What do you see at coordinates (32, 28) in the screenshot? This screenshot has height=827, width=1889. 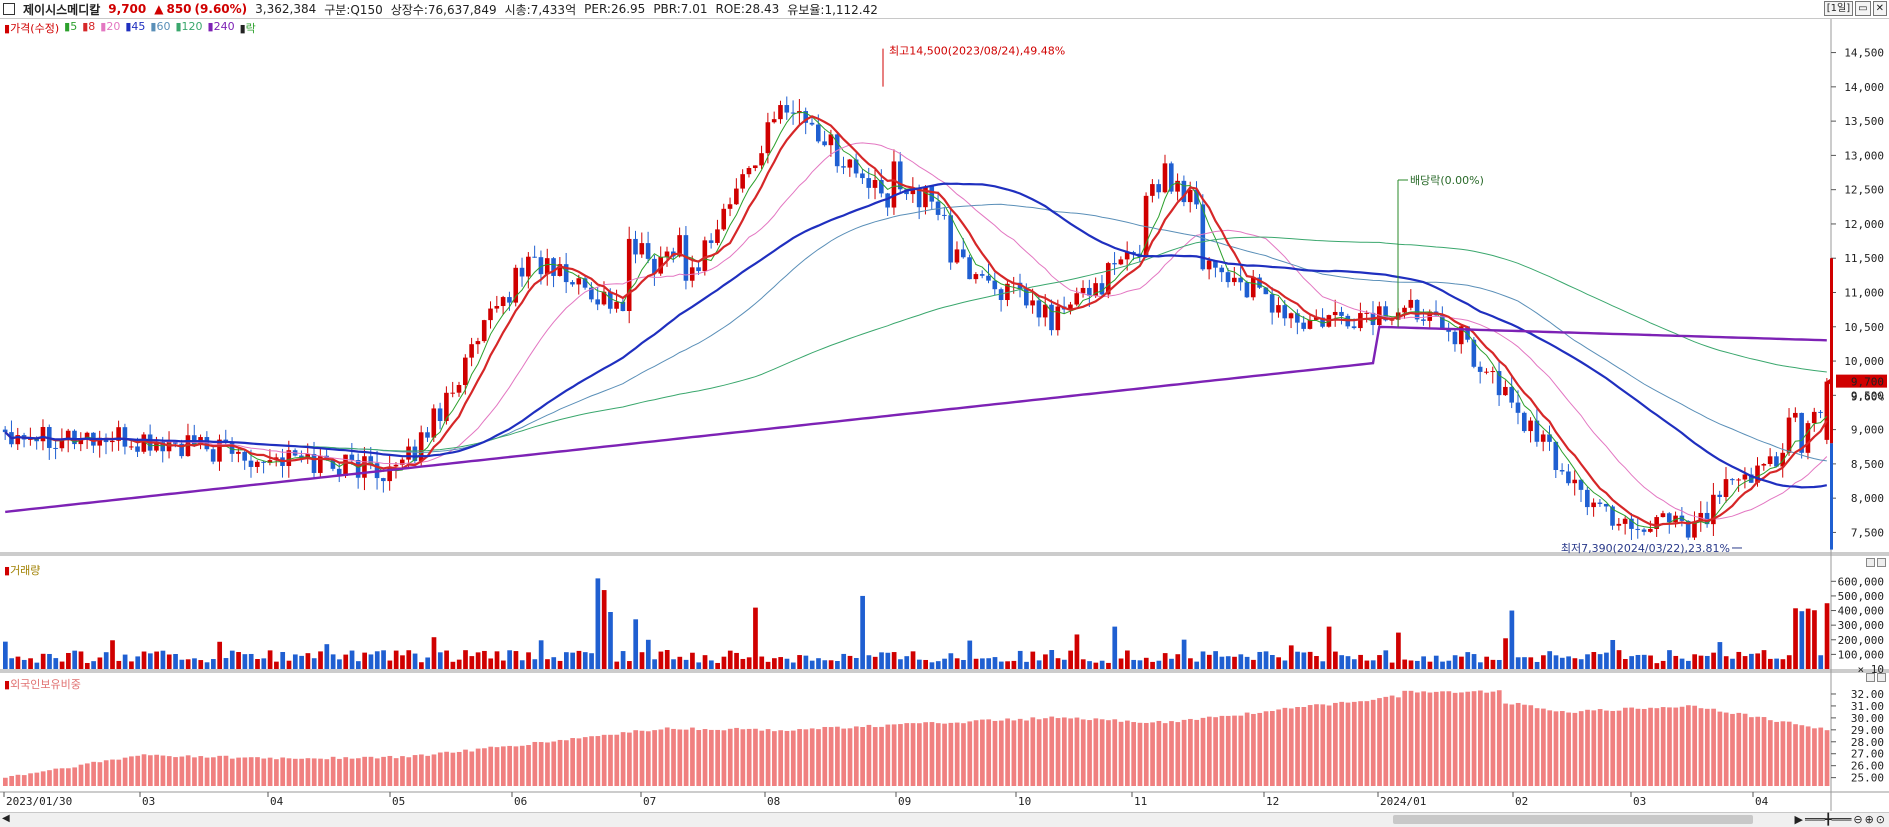 I see `legend-price: ▮가격(수정)` at bounding box center [32, 28].